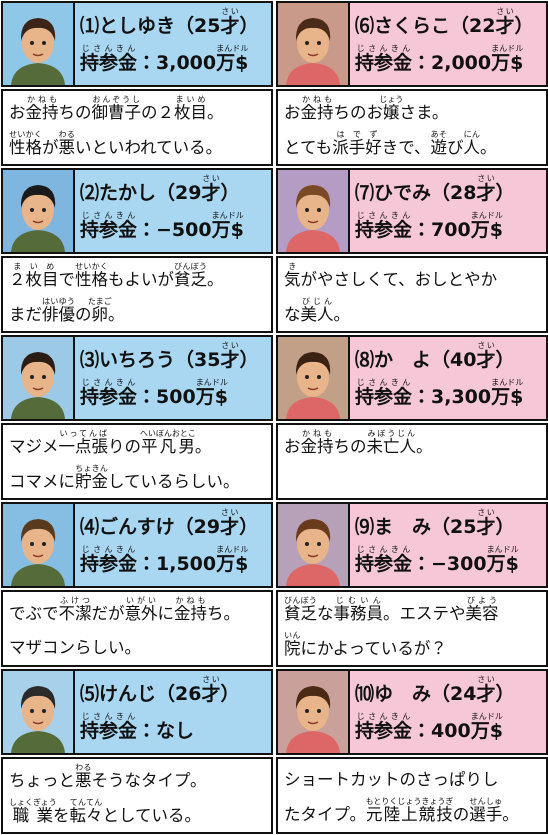 The width and height of the screenshot is (548, 835). What do you see at coordinates (482, 600) in the screenshot?
I see `furigana: びよう` at bounding box center [482, 600].